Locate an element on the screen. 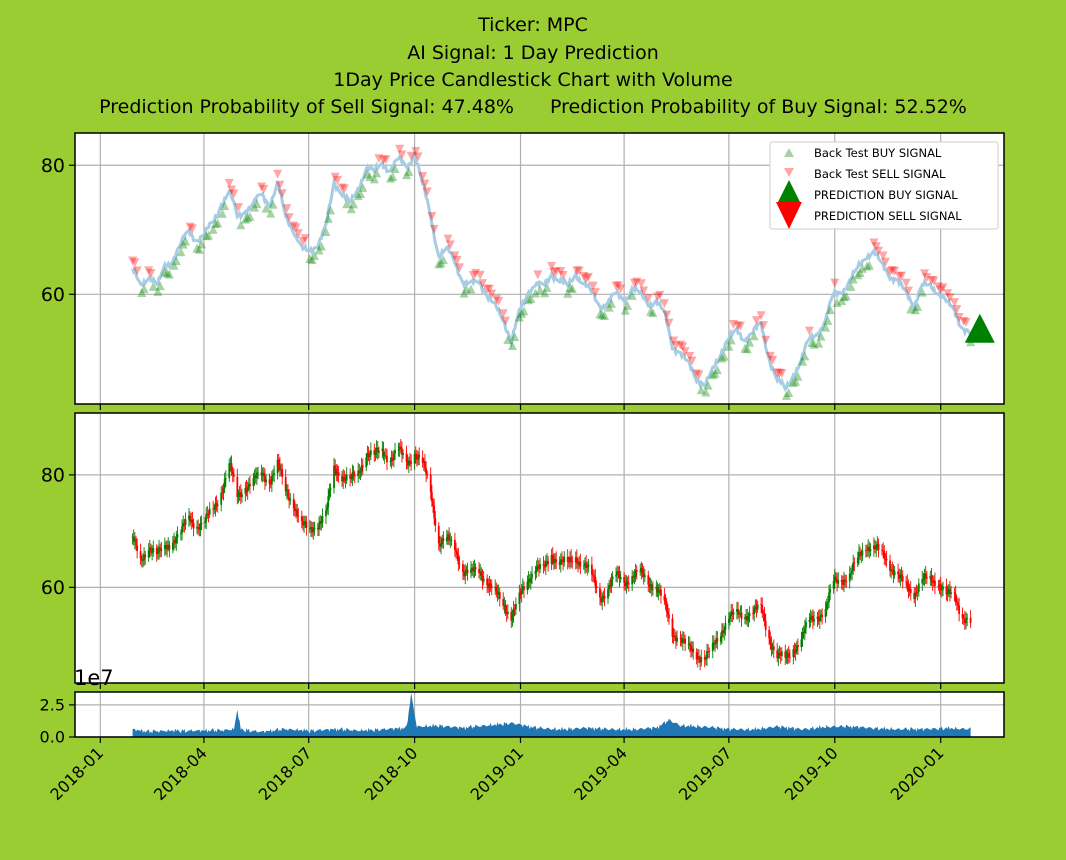 This screenshot has height=860, width=1066. y-tick-label: 0.0 is located at coordinates (52, 737).